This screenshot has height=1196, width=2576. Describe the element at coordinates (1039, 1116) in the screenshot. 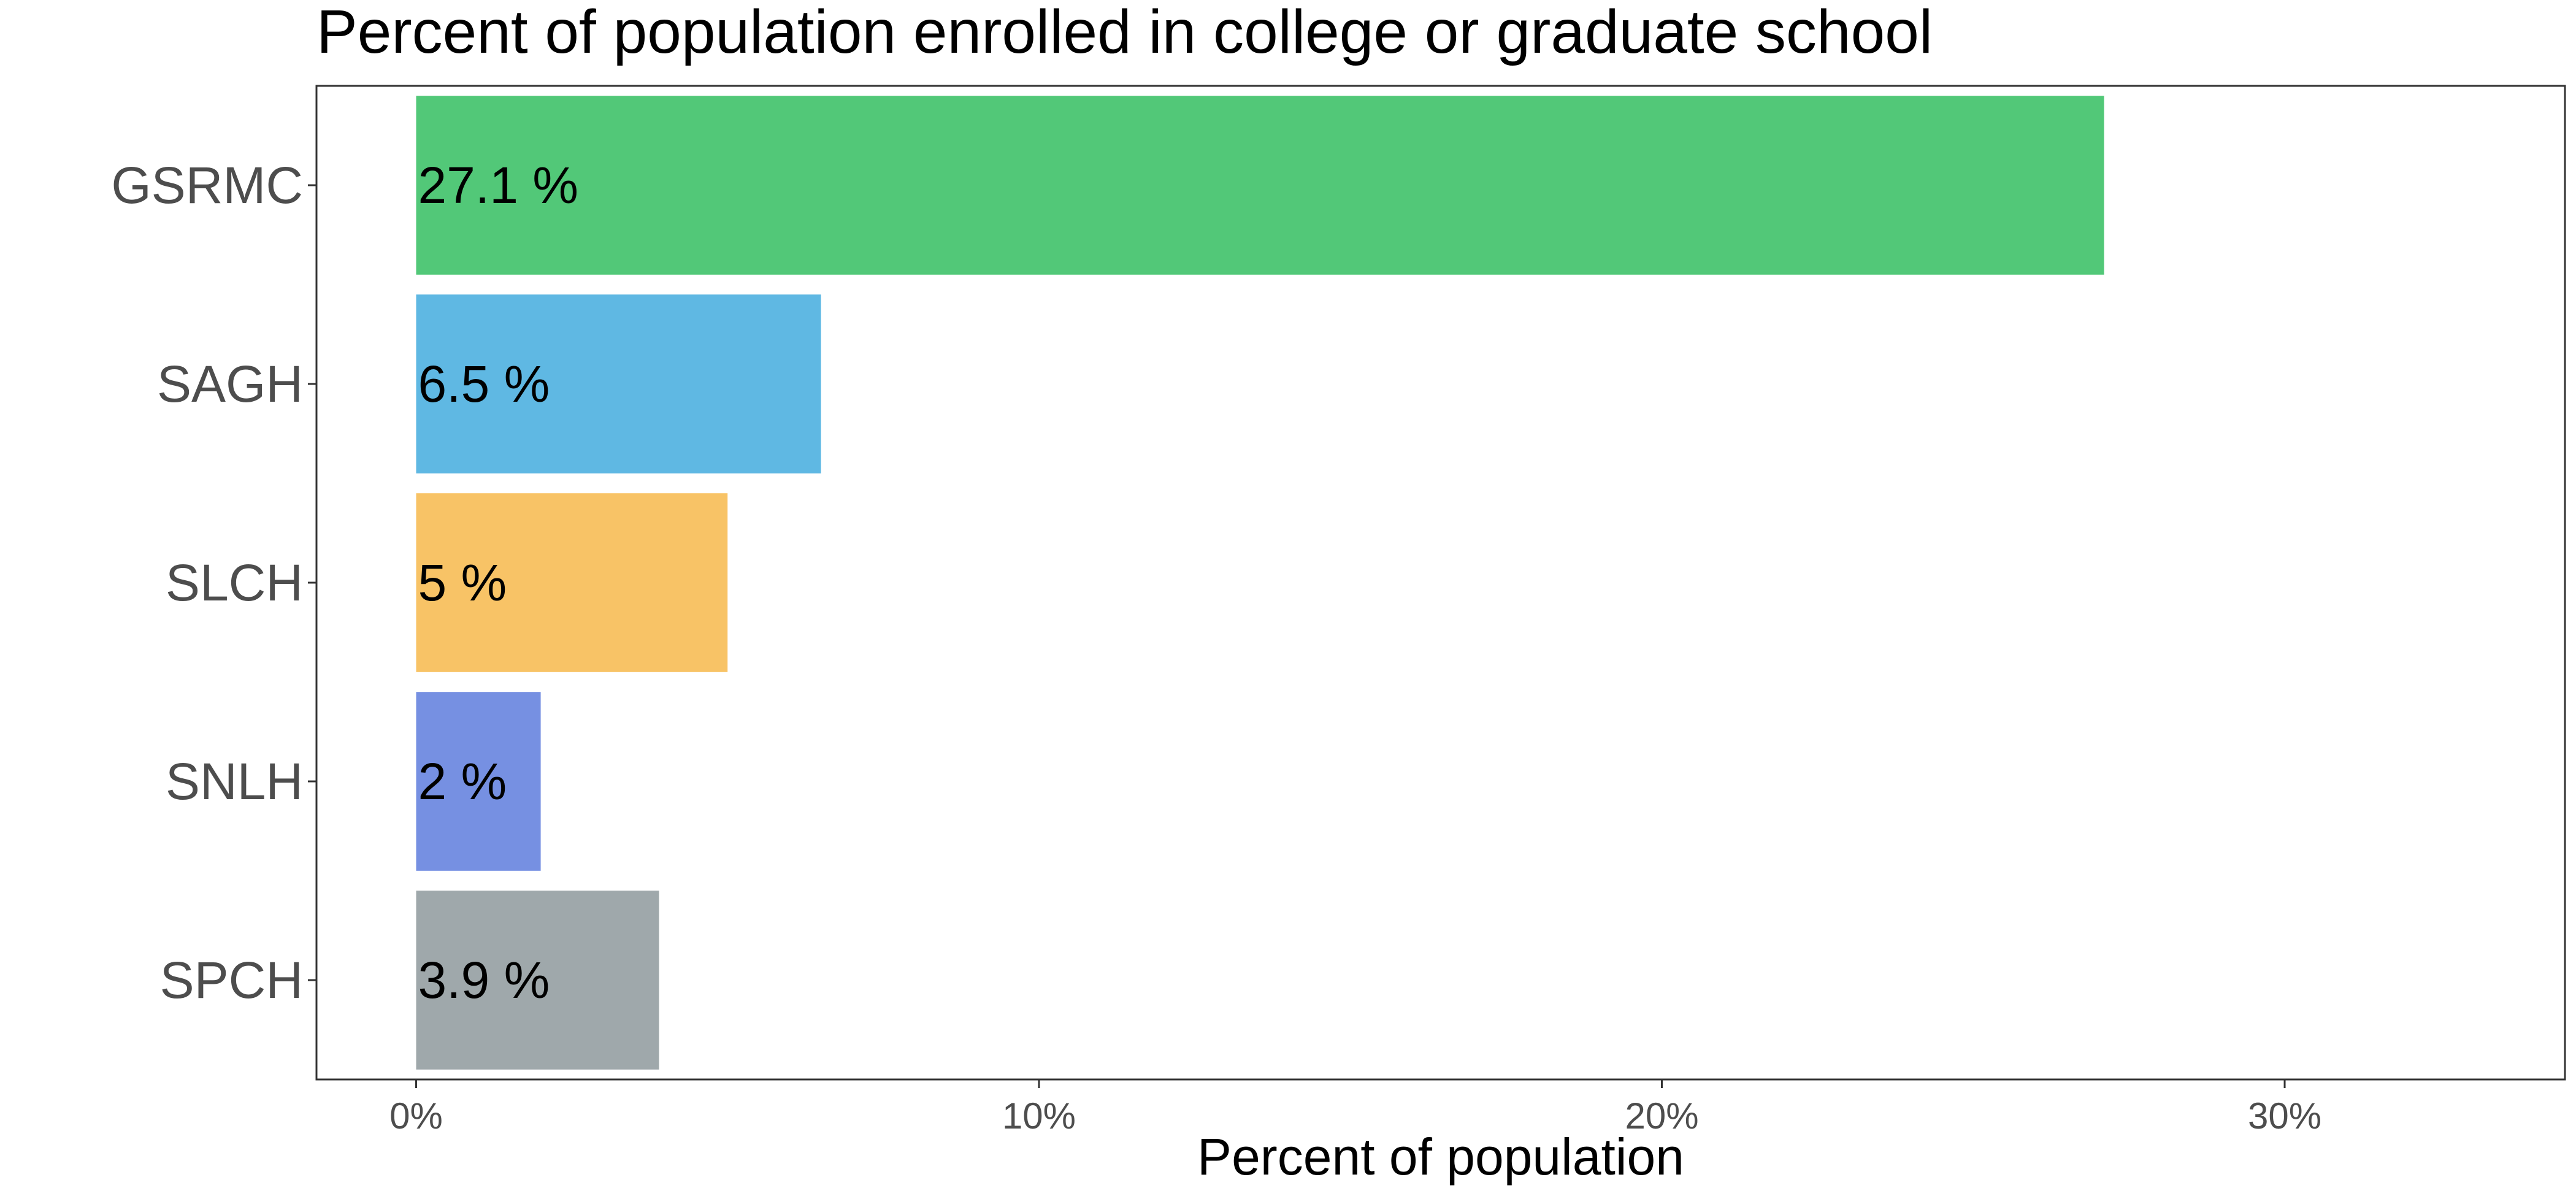

I see `x-tick-label: 10%` at that location.